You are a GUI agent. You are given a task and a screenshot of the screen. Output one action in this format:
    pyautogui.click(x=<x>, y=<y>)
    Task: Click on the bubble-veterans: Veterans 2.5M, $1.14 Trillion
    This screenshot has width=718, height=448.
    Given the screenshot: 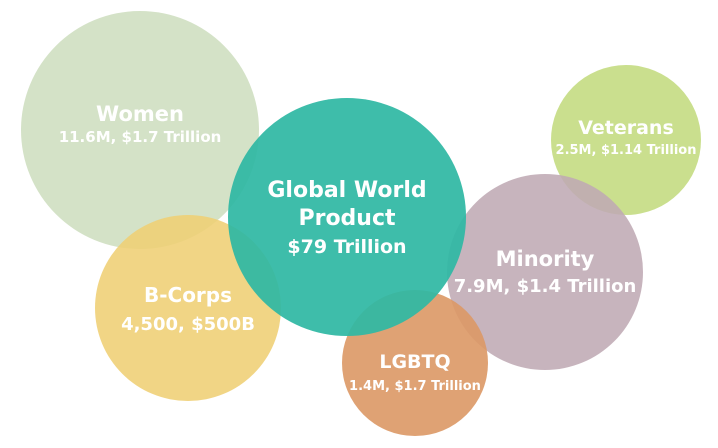 What is the action you would take?
    pyautogui.click(x=626, y=140)
    